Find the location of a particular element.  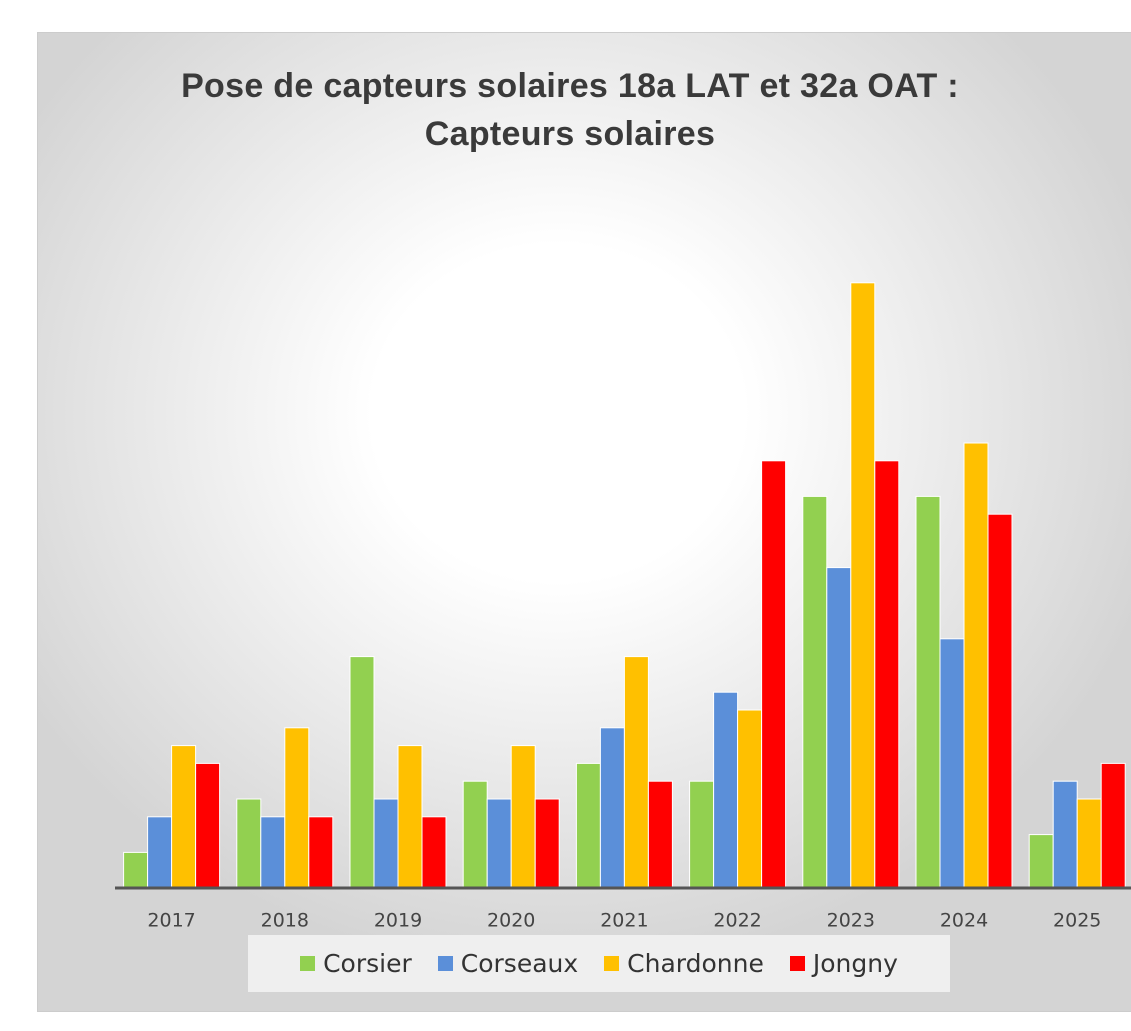

x-tick-label: 2025 is located at coordinates (1077, 921).